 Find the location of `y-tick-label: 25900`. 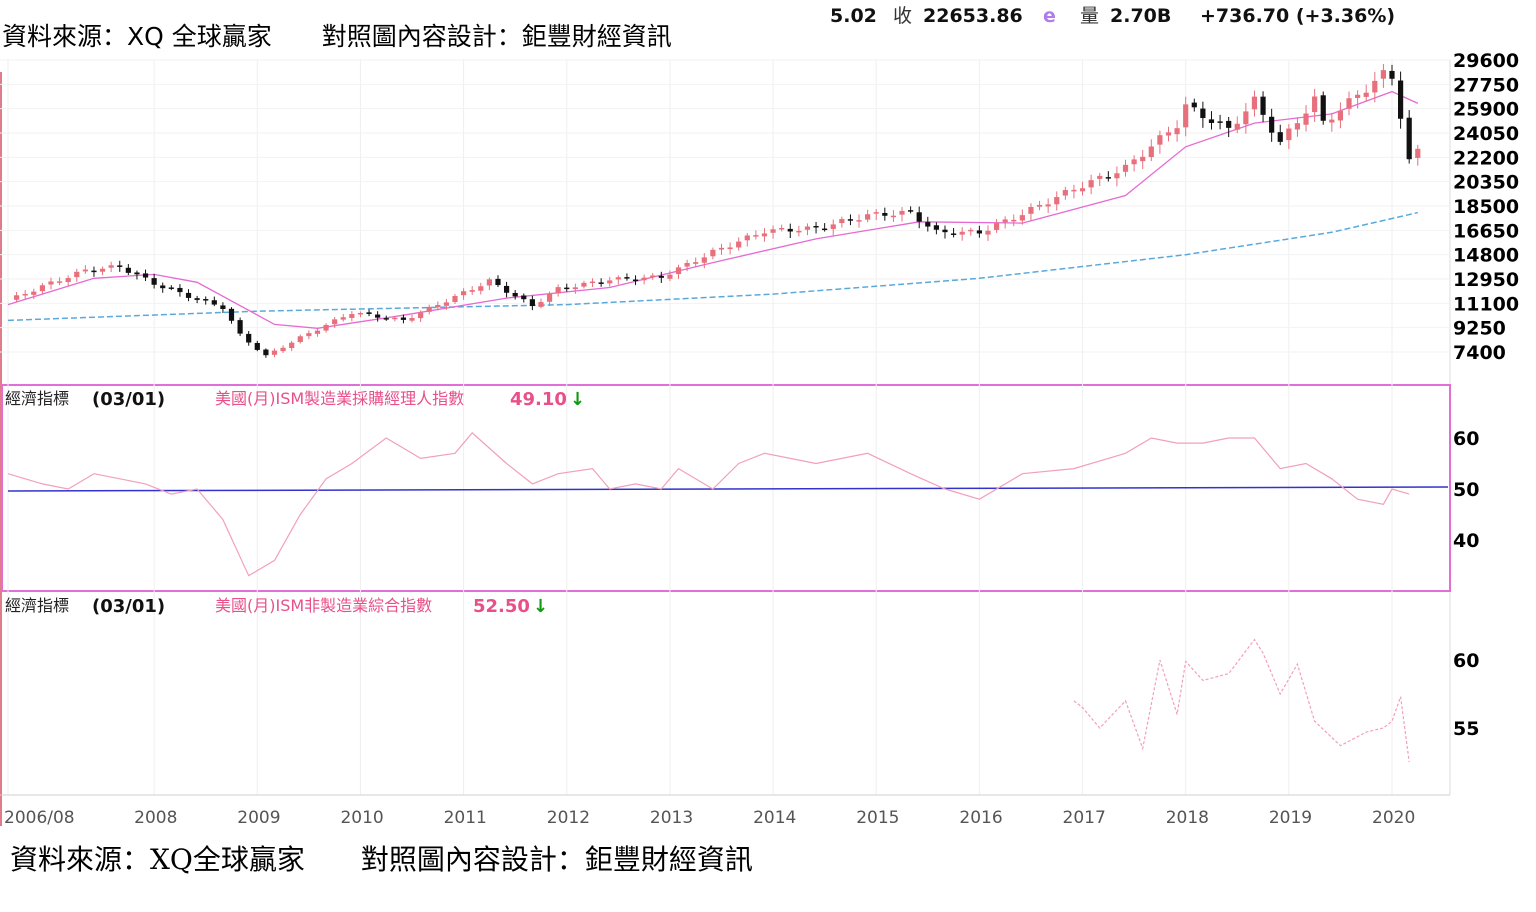

y-tick-label: 25900 is located at coordinates (1486, 110).